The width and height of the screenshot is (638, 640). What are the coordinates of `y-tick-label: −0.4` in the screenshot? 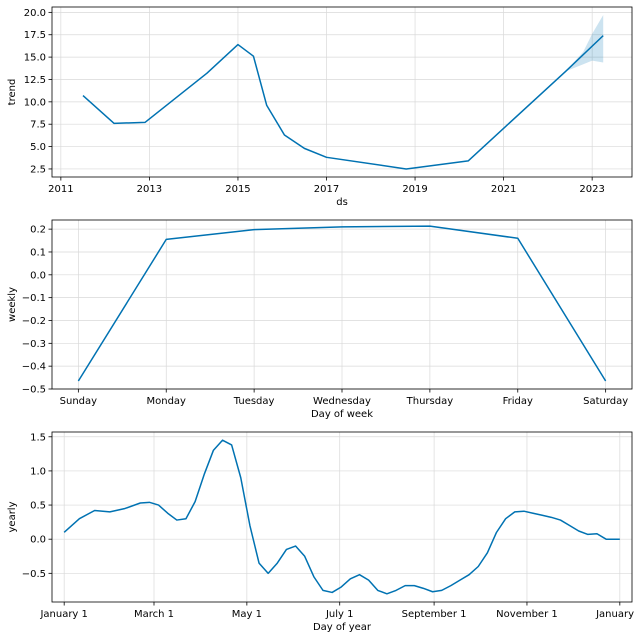 It's located at (34, 367).